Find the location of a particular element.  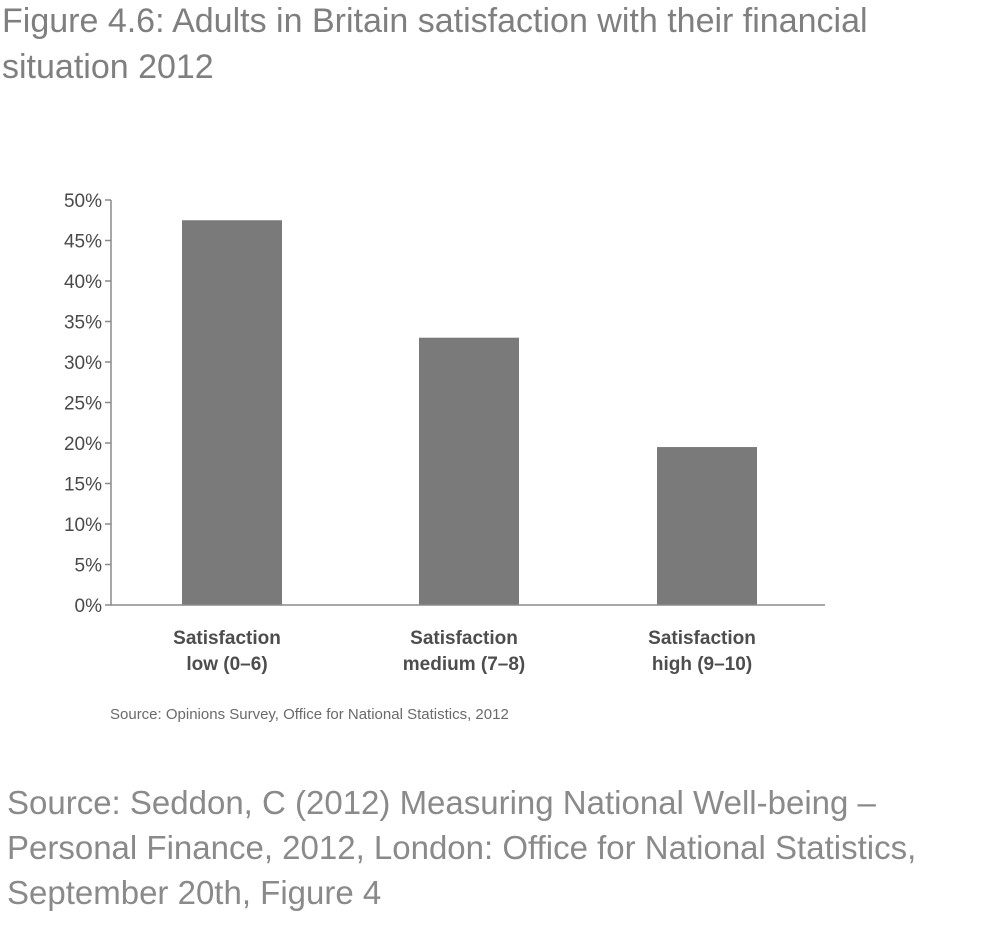

category-label: low (0–6) is located at coordinates (226, 664).